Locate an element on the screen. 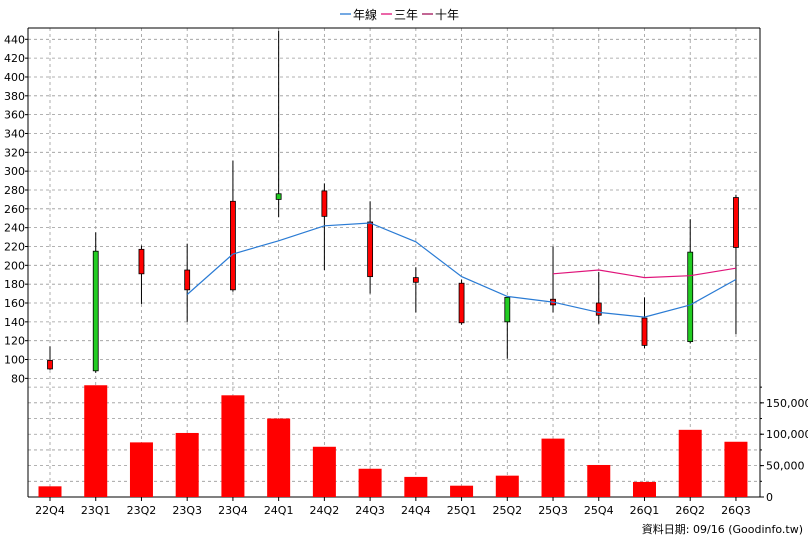 This screenshot has height=544, width=808. price-tick-label: 440 is located at coordinates (14, 39).